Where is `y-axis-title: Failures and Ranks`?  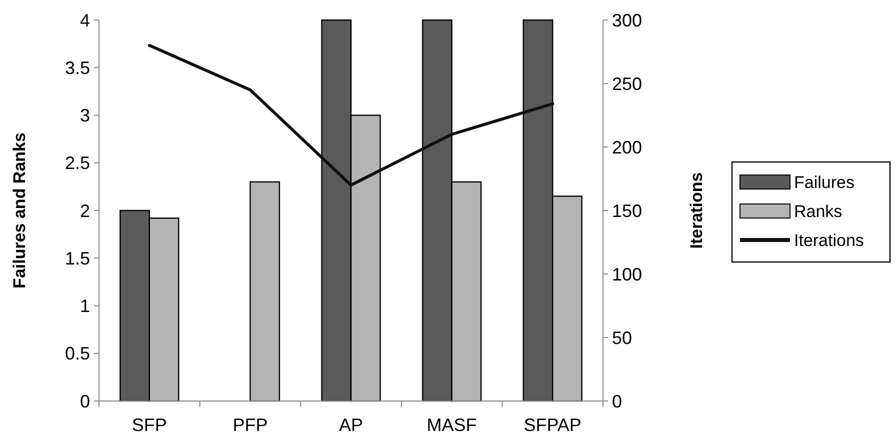 y-axis-title: Failures and Ranks is located at coordinates (19, 210).